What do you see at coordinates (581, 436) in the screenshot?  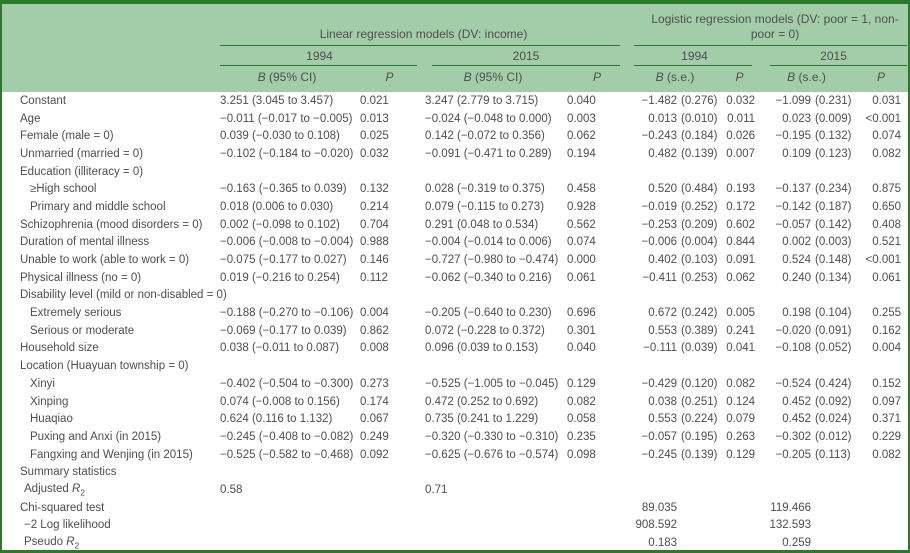 I see `cell-linear-2015-p: 0.235` at bounding box center [581, 436].